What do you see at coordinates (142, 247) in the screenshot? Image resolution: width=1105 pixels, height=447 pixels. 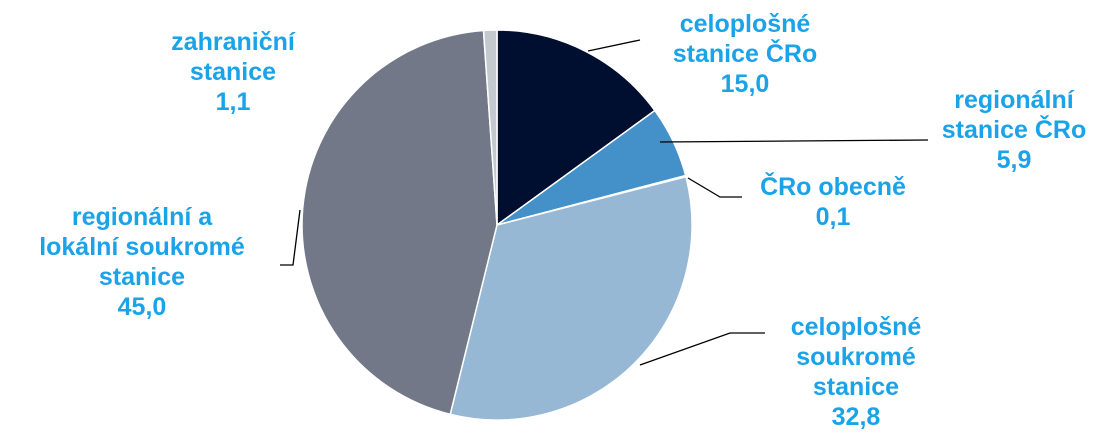 I see `slice-category-label: lokální soukromé` at bounding box center [142, 247].